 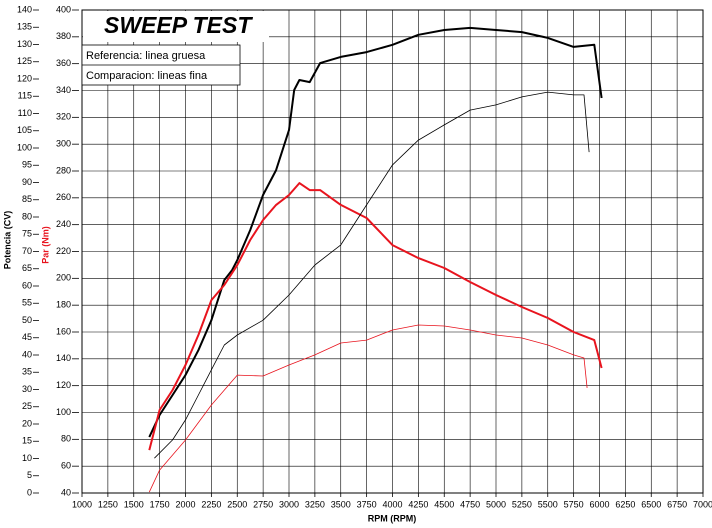 What do you see at coordinates (677, 504) in the screenshot?
I see `x-tick-label: 6750` at bounding box center [677, 504].